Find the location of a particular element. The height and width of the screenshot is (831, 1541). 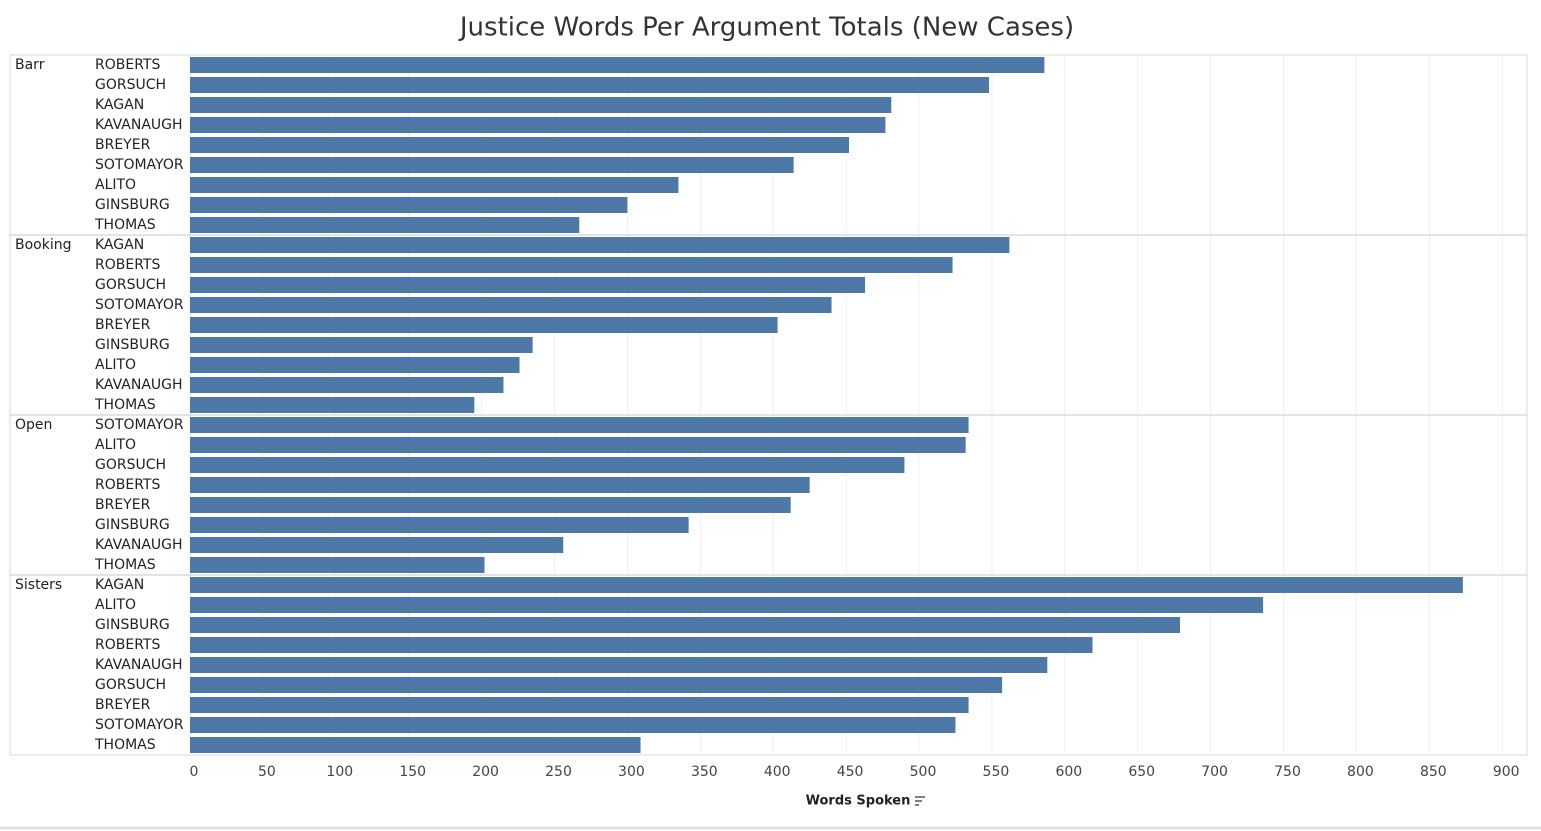

x-tick-label: 200 is located at coordinates (485, 772).